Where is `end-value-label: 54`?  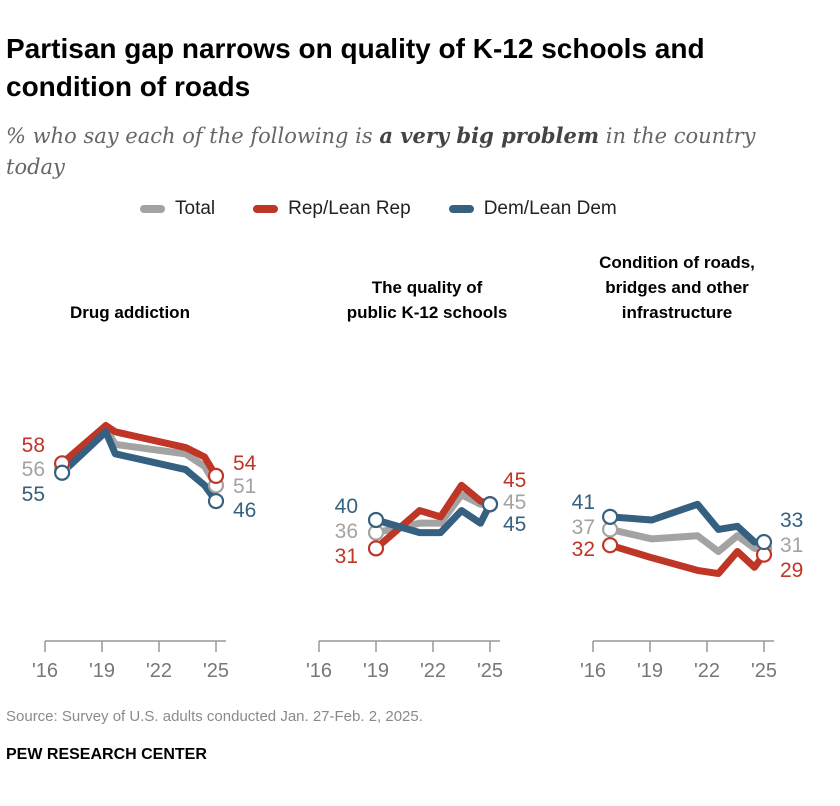 end-value-label: 54 is located at coordinates (245, 463).